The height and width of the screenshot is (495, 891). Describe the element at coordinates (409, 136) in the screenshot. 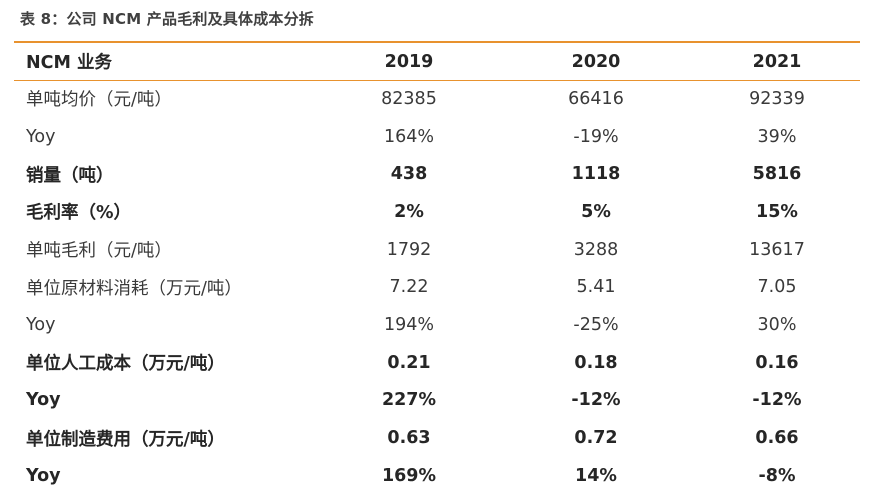

I see `value-cell: 164%` at that location.